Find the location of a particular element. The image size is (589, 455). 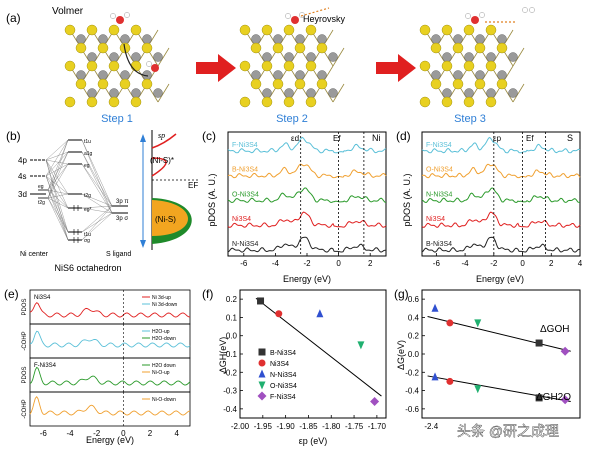

panel-f-xlabel: εp (eV) is located at coordinates (313, 441).